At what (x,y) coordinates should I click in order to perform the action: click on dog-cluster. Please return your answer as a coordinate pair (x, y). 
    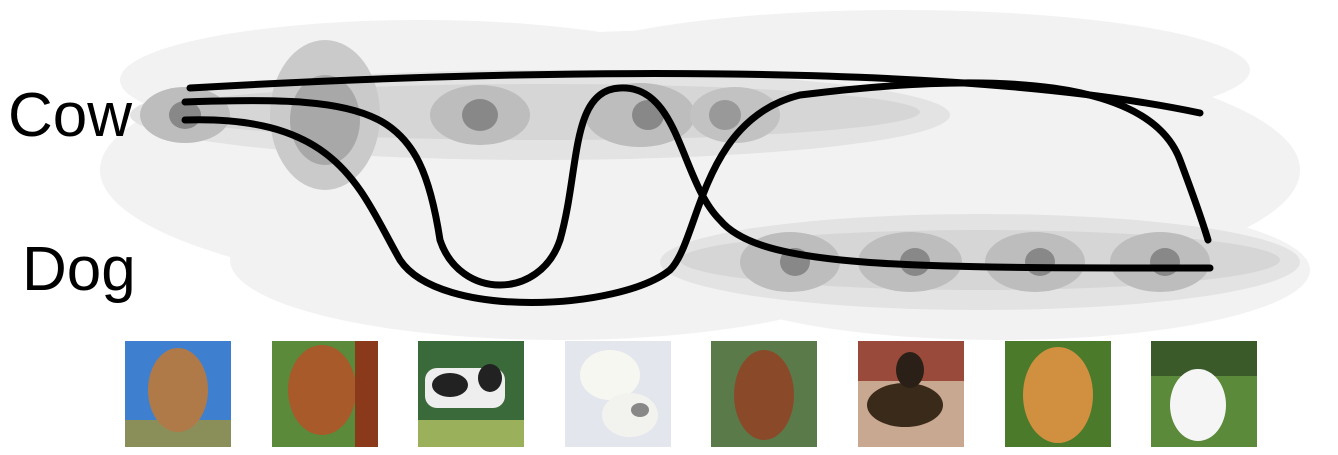
    Looking at the image, I should click on (980, 262).